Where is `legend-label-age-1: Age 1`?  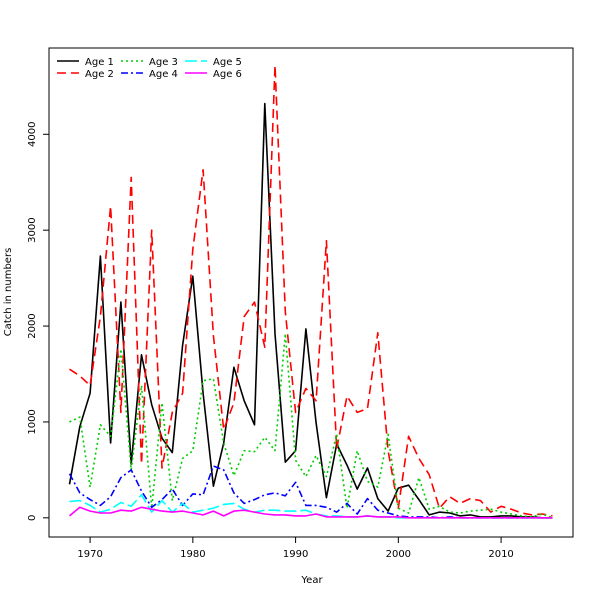
legend-label-age-1: Age 1 is located at coordinates (99, 62).